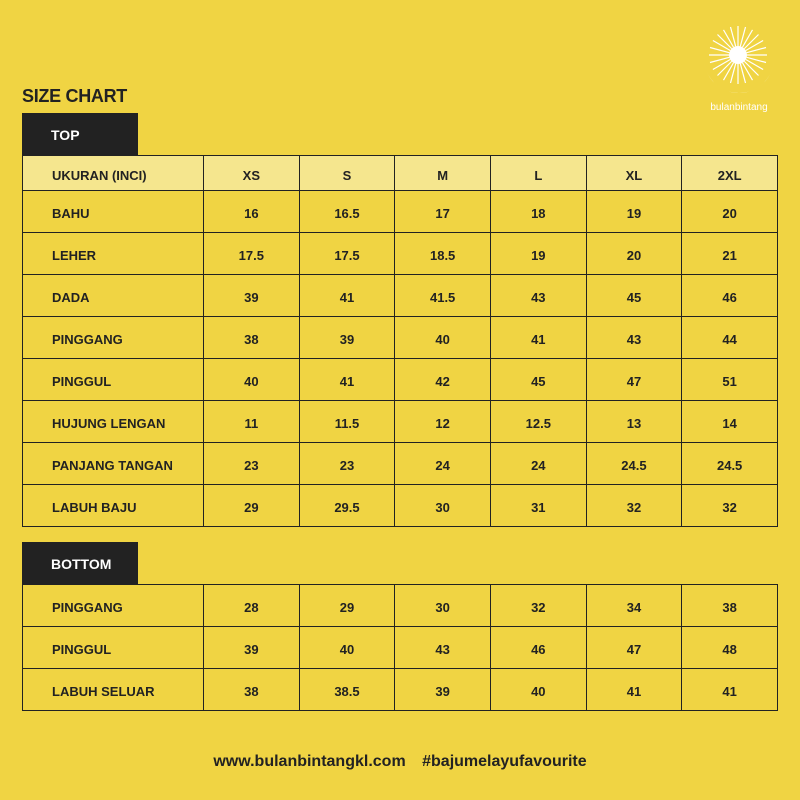  I want to click on size-value: 11, so click(251, 421).